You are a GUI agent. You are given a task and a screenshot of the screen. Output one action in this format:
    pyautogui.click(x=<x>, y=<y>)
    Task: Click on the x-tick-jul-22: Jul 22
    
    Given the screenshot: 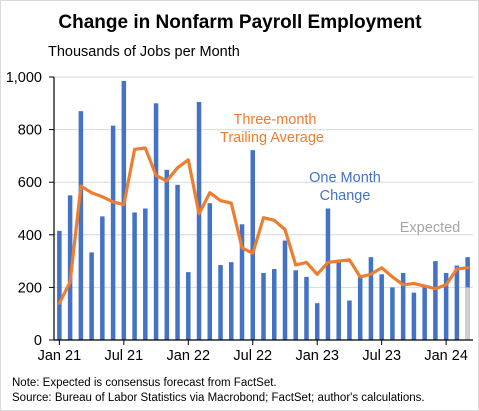 What is the action you would take?
    pyautogui.click(x=252, y=356)
    